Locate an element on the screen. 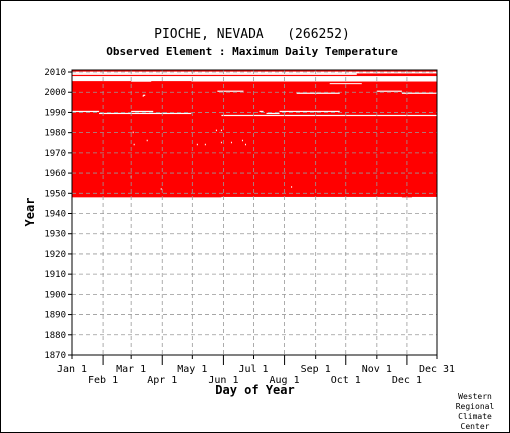 The image size is (510, 433). y-tick-label-9: 1960 is located at coordinates (55, 174).